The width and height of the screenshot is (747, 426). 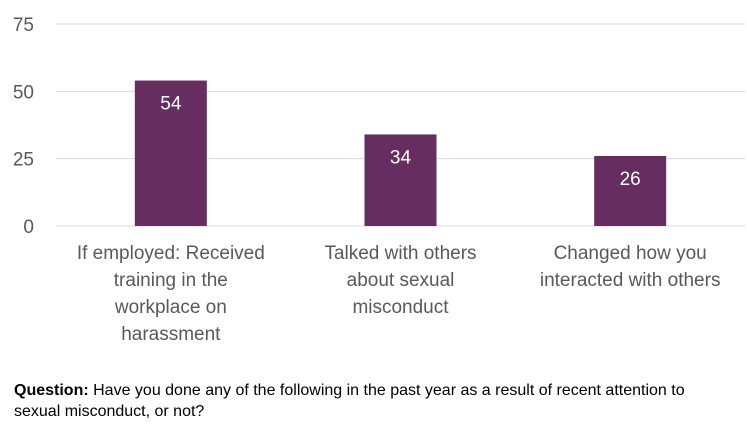 What do you see at coordinates (23, 160) in the screenshot?
I see `y-tick-label: 25` at bounding box center [23, 160].